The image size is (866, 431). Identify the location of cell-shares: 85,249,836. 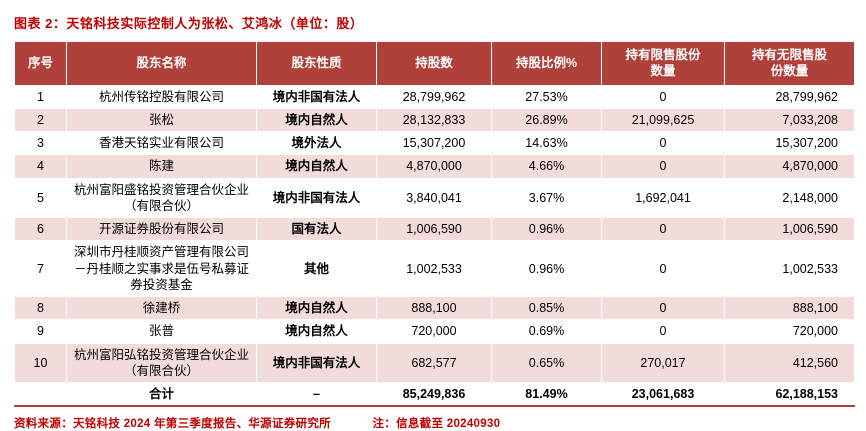
(434, 395).